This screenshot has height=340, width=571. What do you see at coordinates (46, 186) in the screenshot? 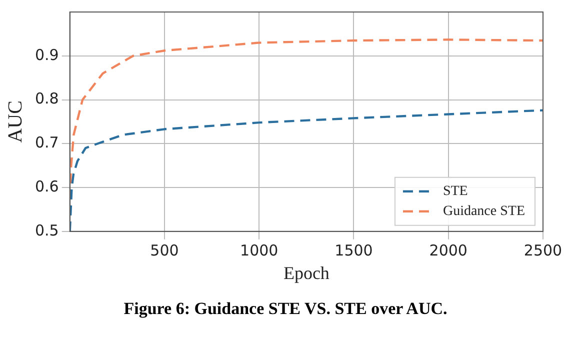
I see `y-tick-label: 0.6` at bounding box center [46, 186].